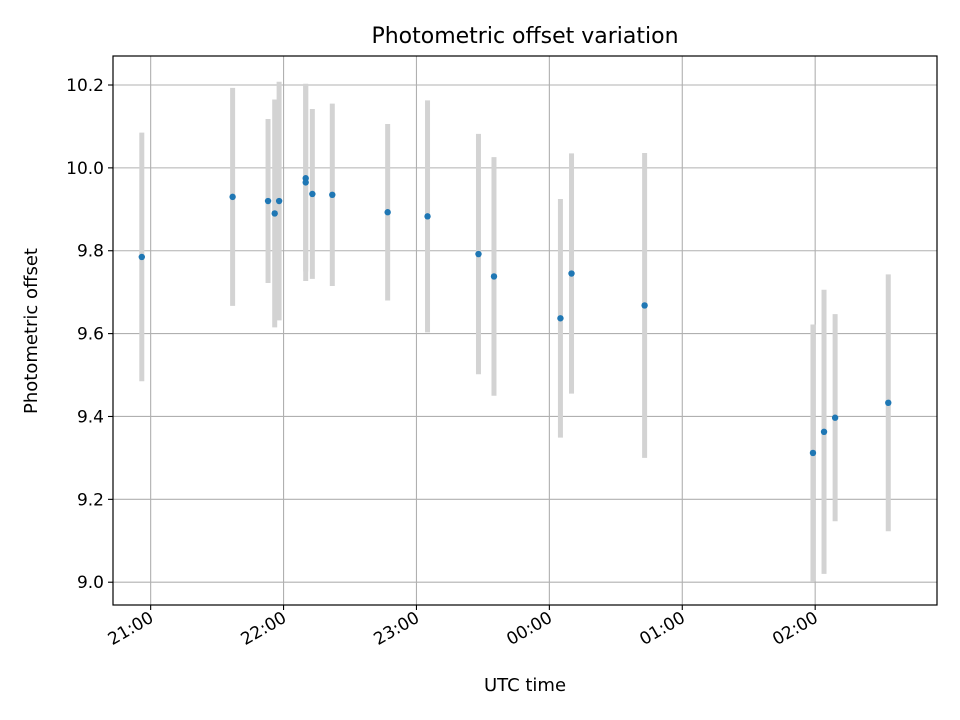 The height and width of the screenshot is (720, 960). What do you see at coordinates (524, 36) in the screenshot?
I see `chart-title: Photometric offset variation` at bounding box center [524, 36].